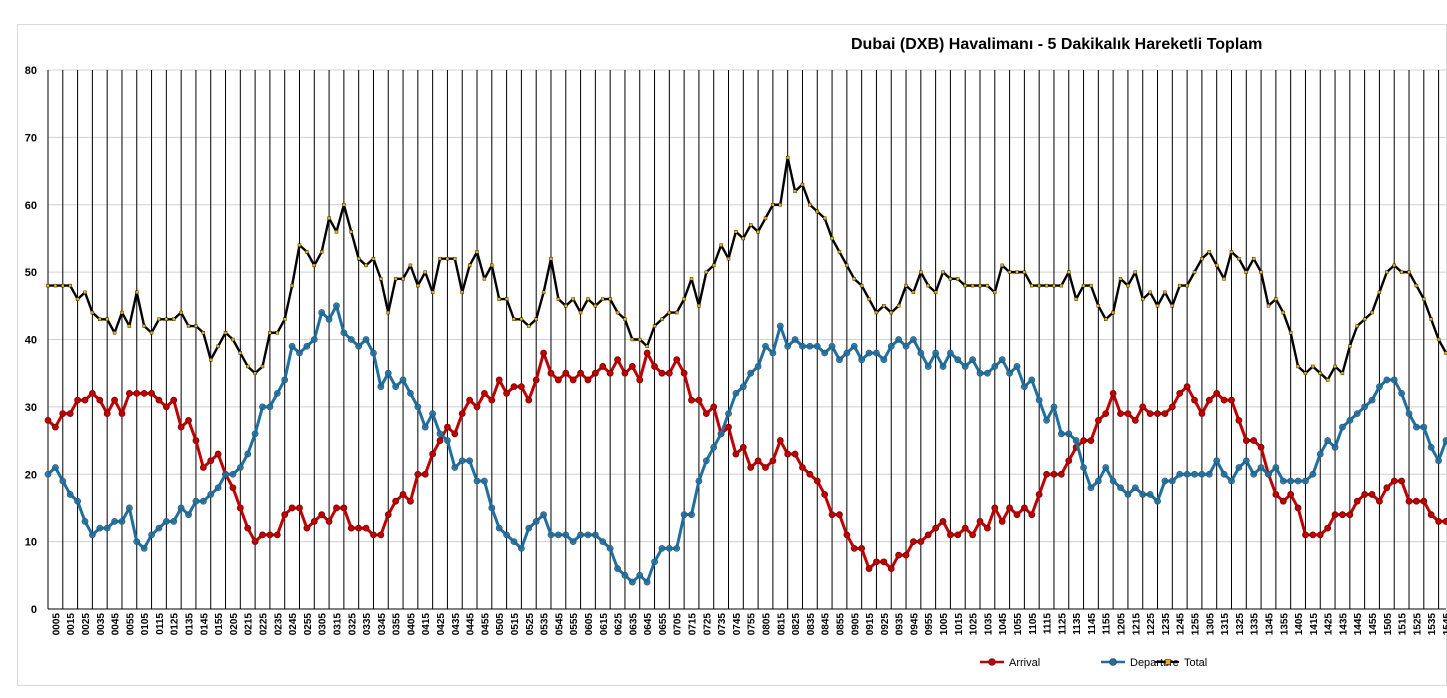 The height and width of the screenshot is (698, 1447). What do you see at coordinates (885, 624) in the screenshot?
I see `x-tick-label: 0925` at bounding box center [885, 624].